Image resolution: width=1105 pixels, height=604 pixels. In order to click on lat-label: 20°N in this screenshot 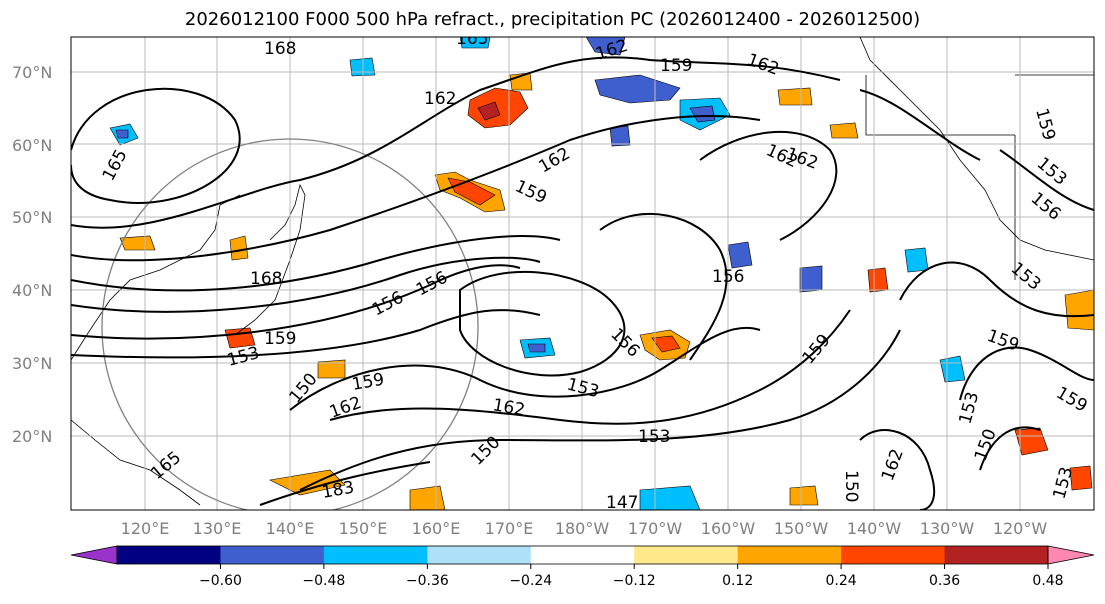, I will do `click(32, 436)`.